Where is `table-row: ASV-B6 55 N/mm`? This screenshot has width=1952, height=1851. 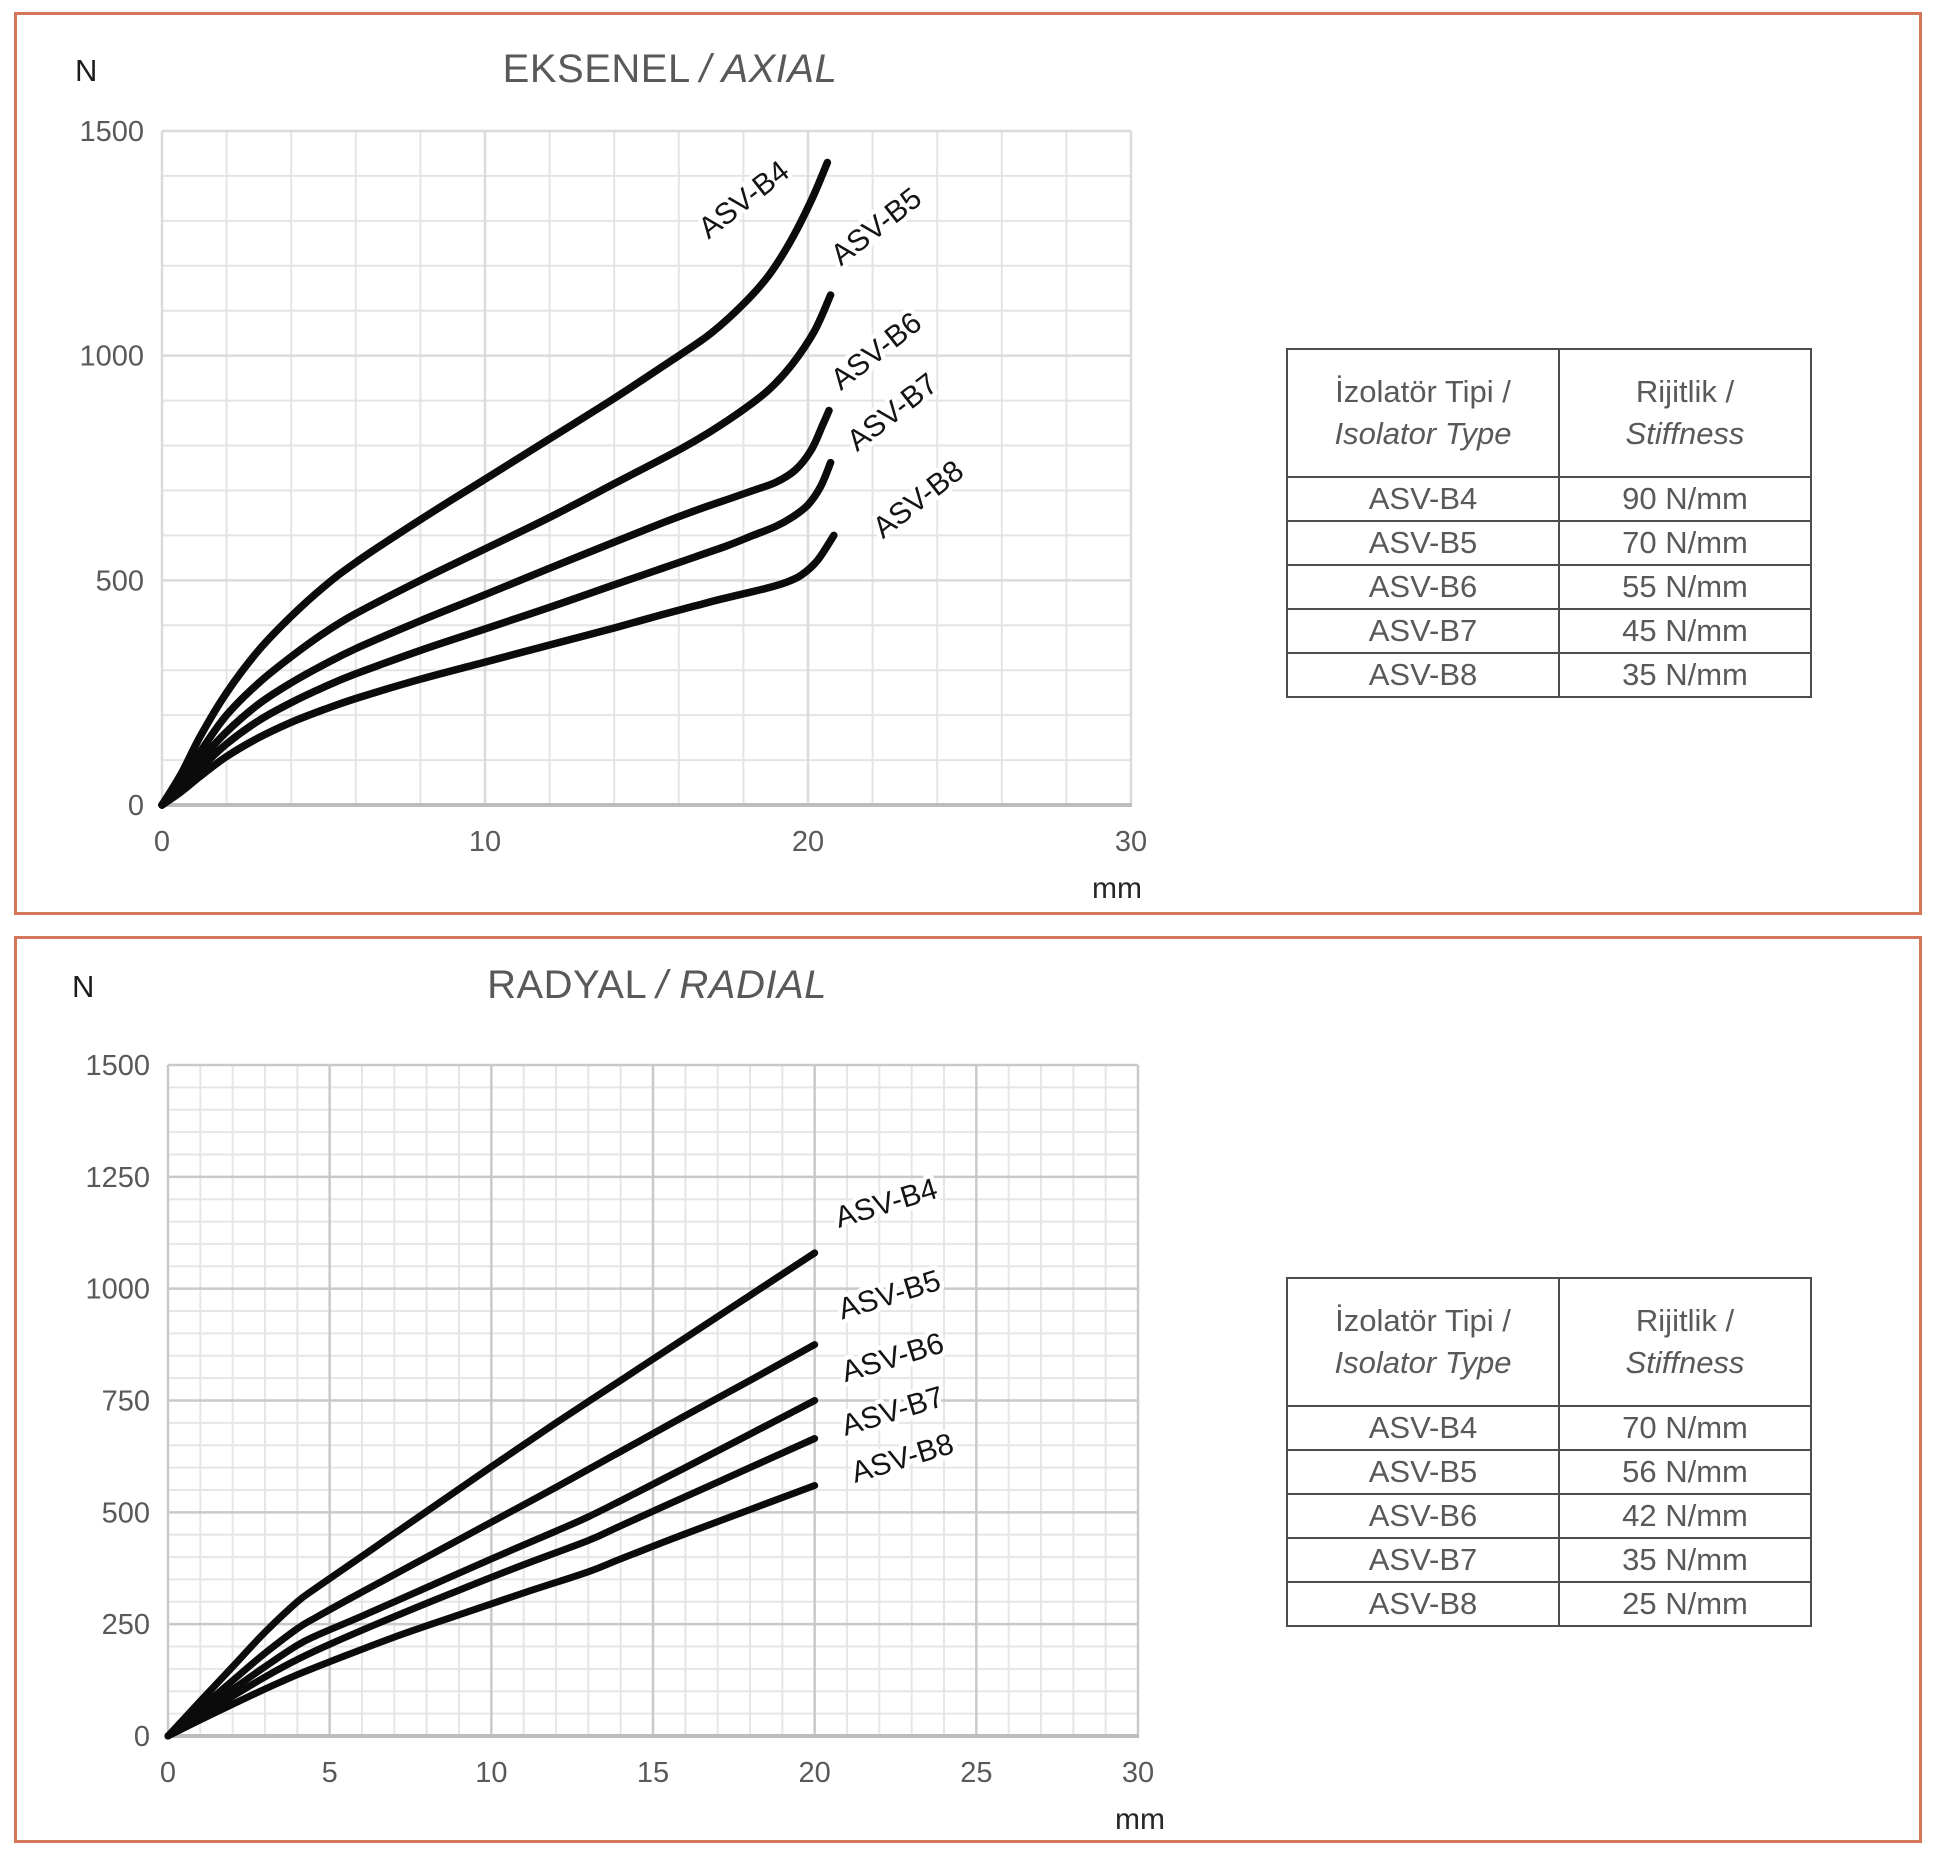
table-row: ASV-B6 55 N/mm is located at coordinates (1549, 587).